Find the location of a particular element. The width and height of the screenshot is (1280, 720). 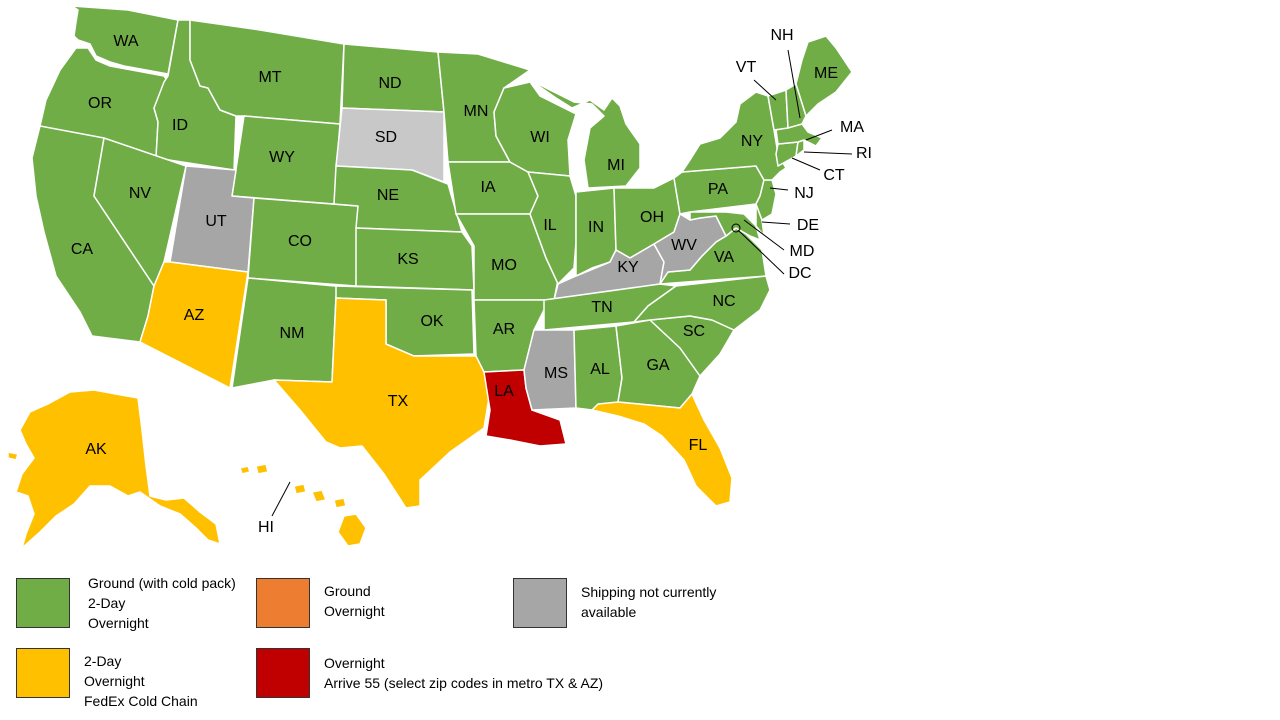

label-OR: OR is located at coordinates (100, 103).